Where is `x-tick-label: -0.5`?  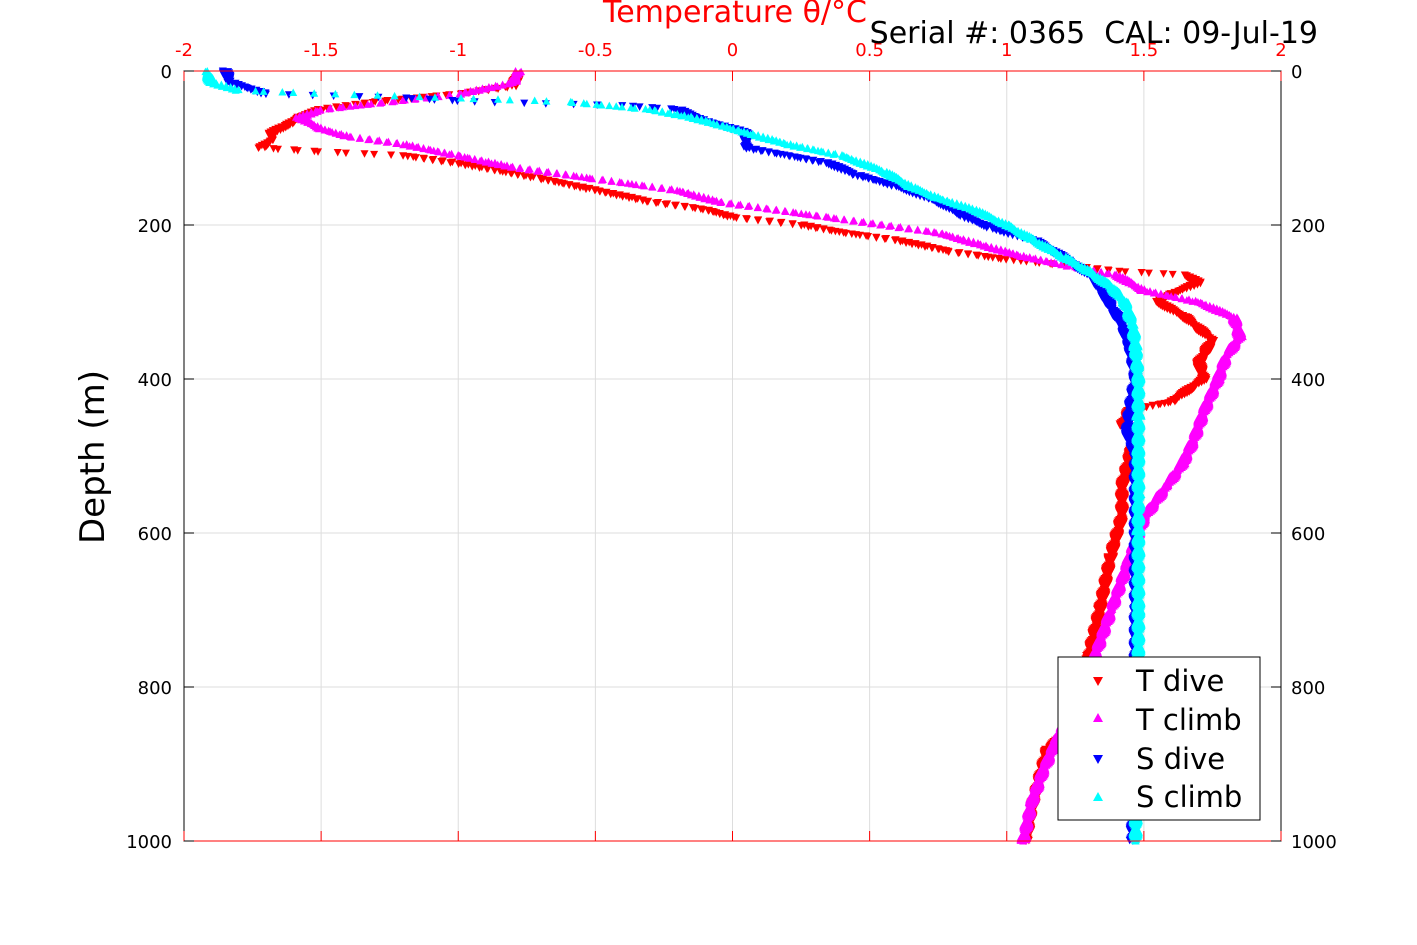
x-tick-label: -0.5 is located at coordinates (595, 50).